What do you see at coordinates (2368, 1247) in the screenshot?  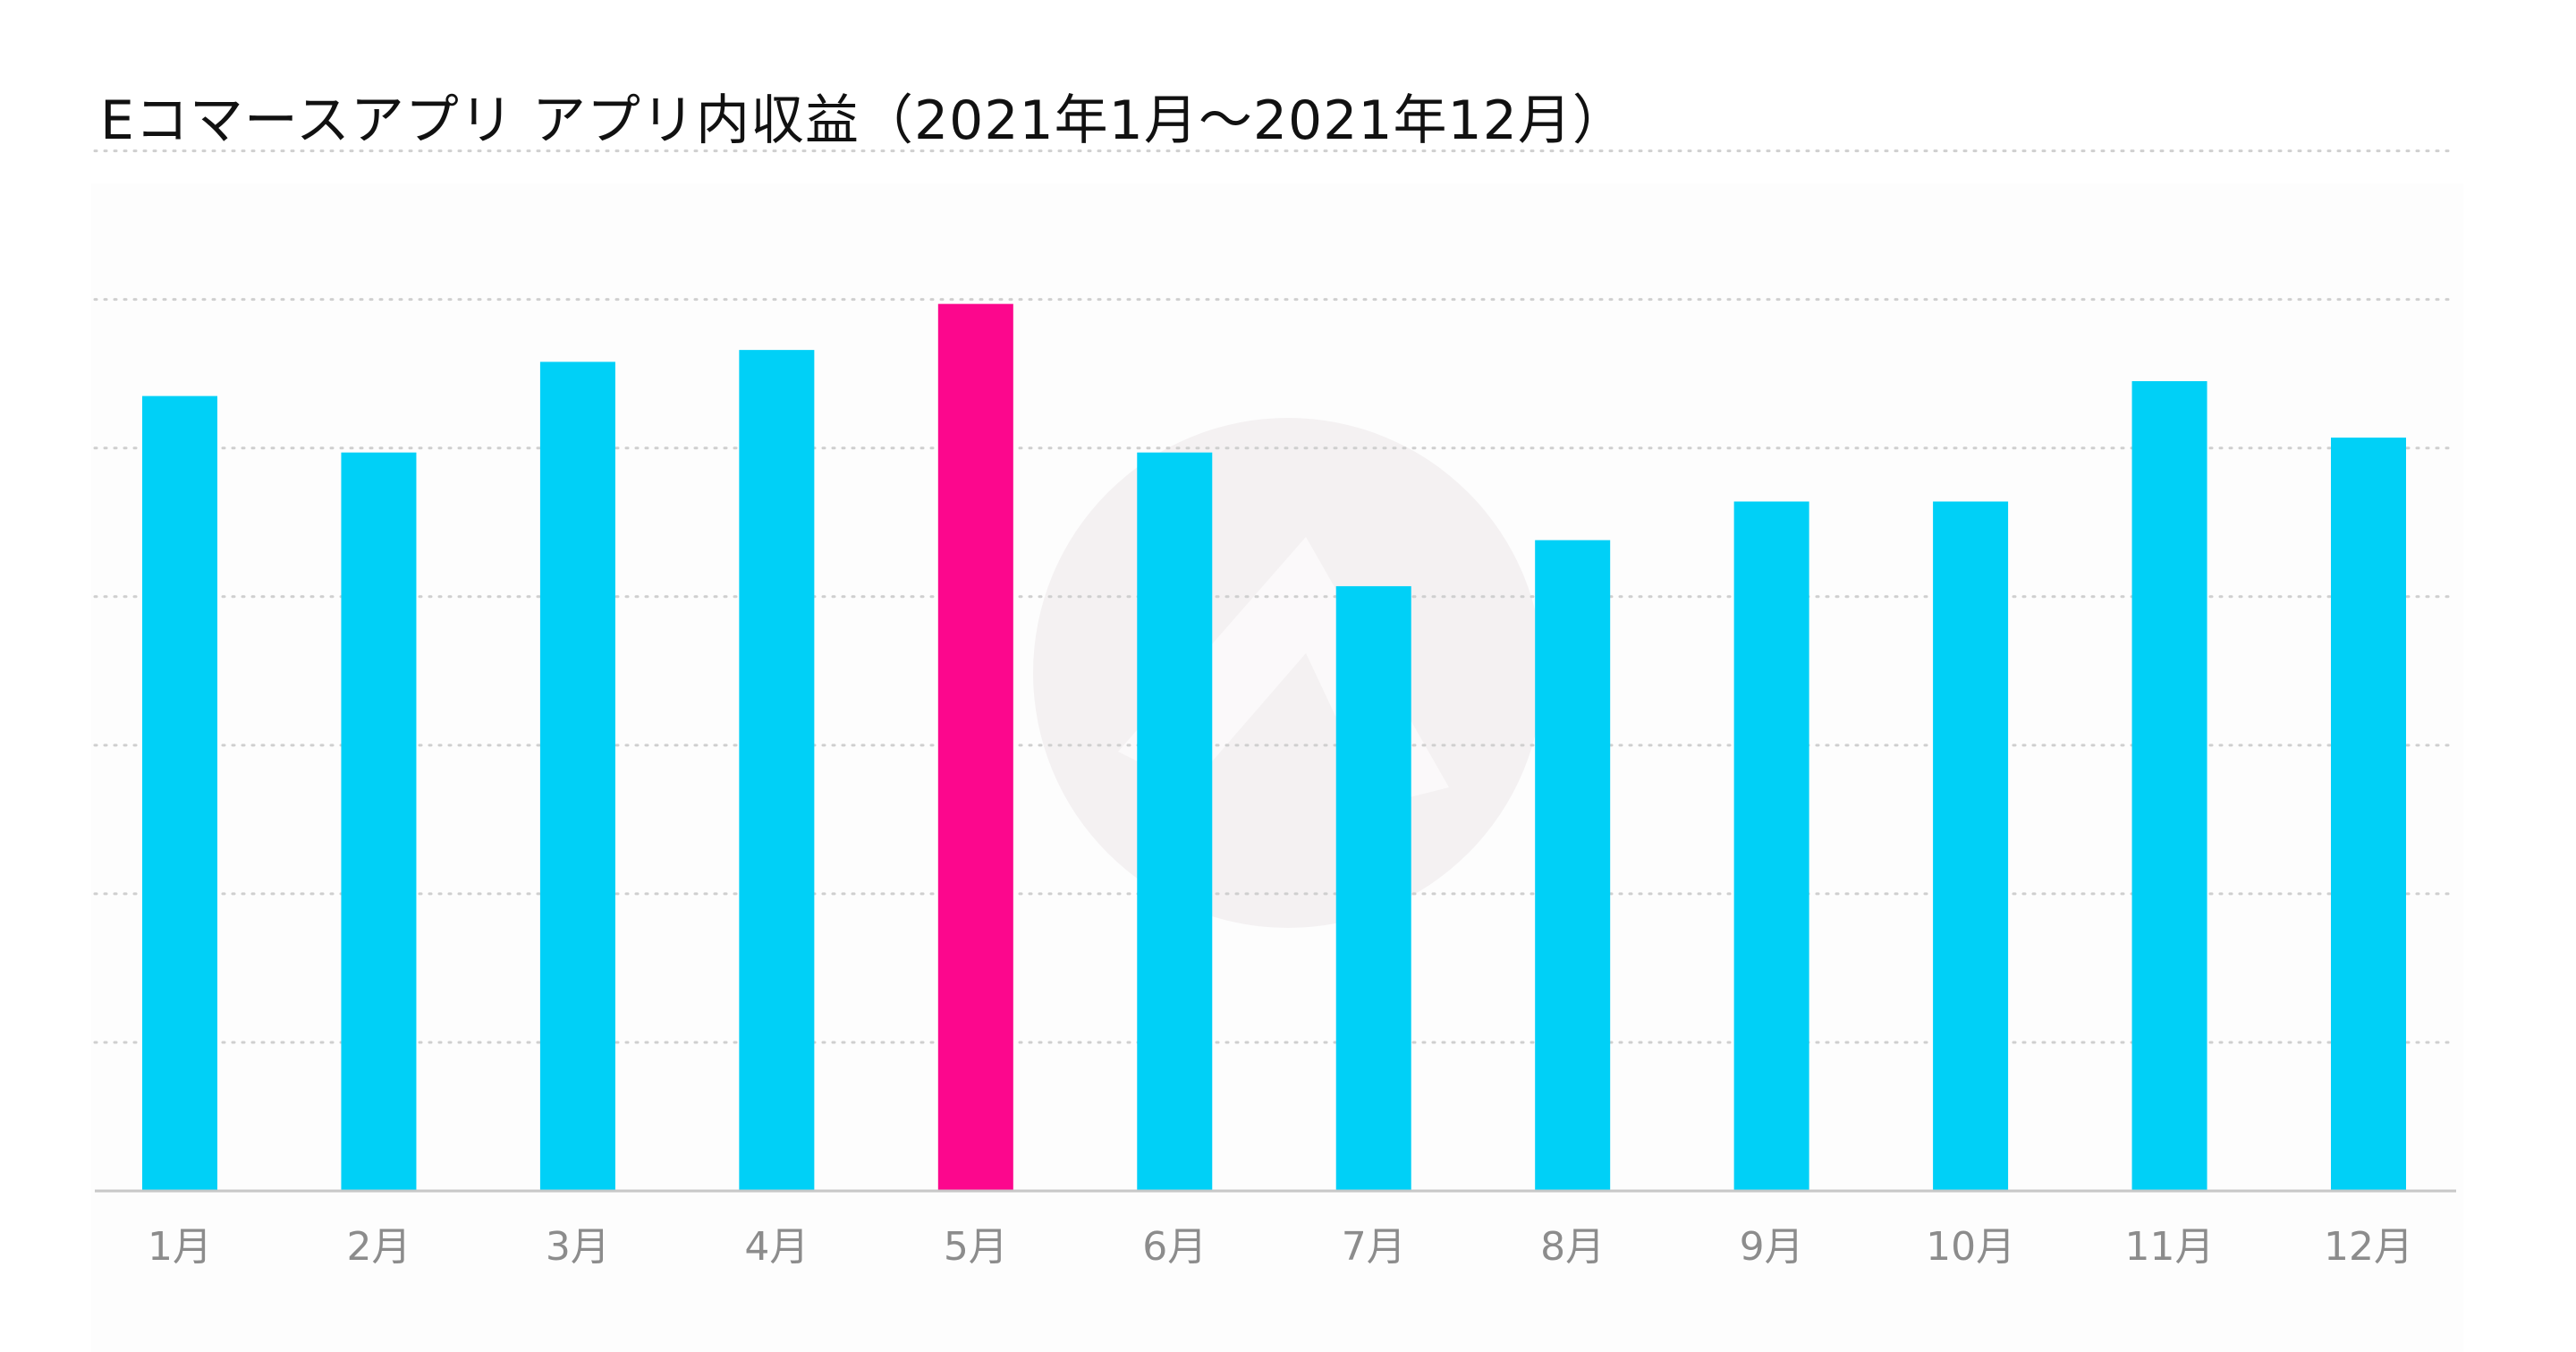 I see `x-tick-label-12: 12月` at bounding box center [2368, 1247].